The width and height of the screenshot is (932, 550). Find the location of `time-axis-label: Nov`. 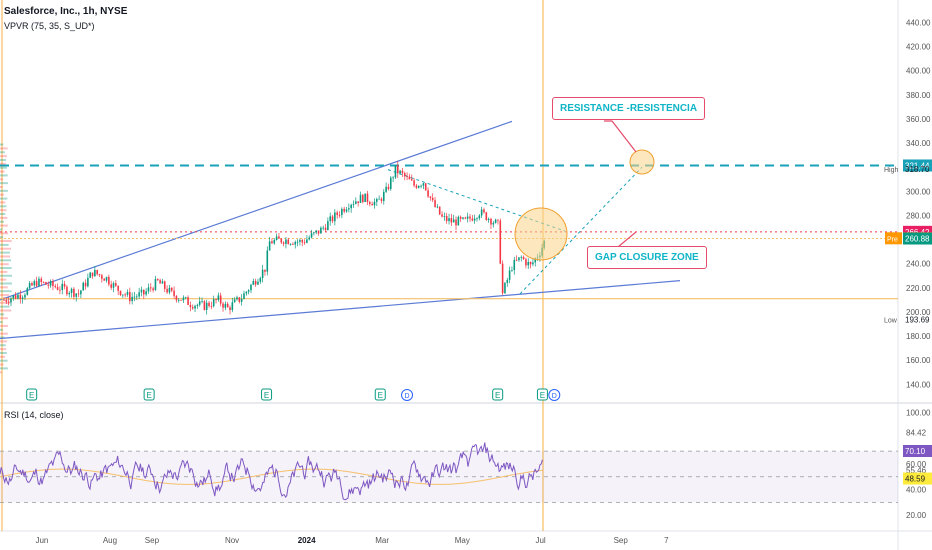

time-axis-label: Nov is located at coordinates (232, 540).